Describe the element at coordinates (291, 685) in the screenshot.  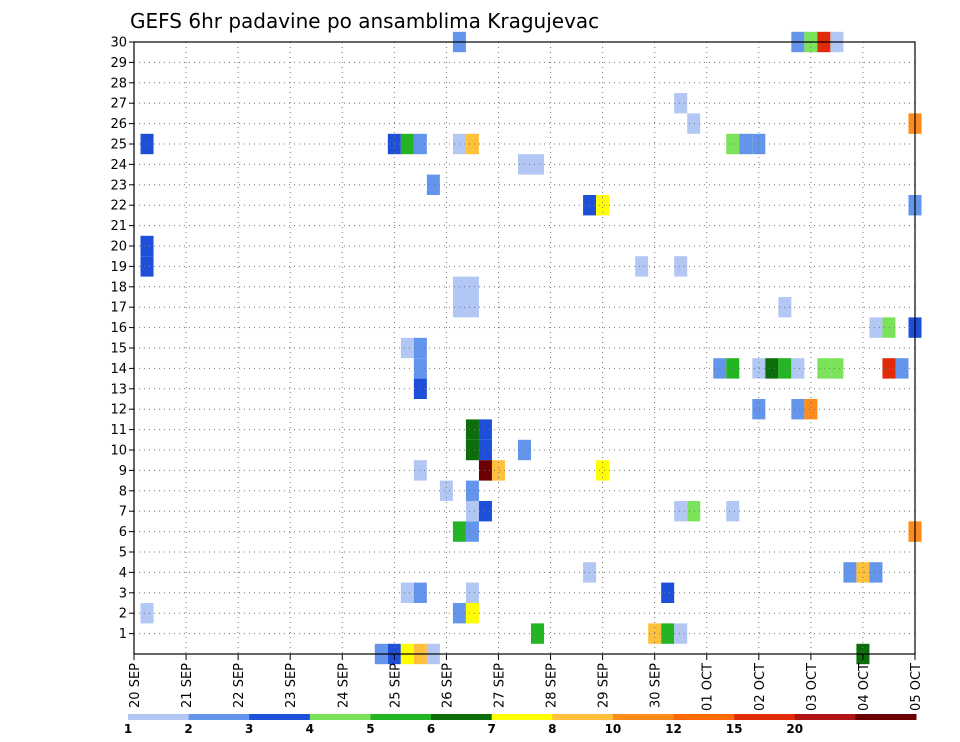
I see `x-tick-label: 23 SEP` at that location.